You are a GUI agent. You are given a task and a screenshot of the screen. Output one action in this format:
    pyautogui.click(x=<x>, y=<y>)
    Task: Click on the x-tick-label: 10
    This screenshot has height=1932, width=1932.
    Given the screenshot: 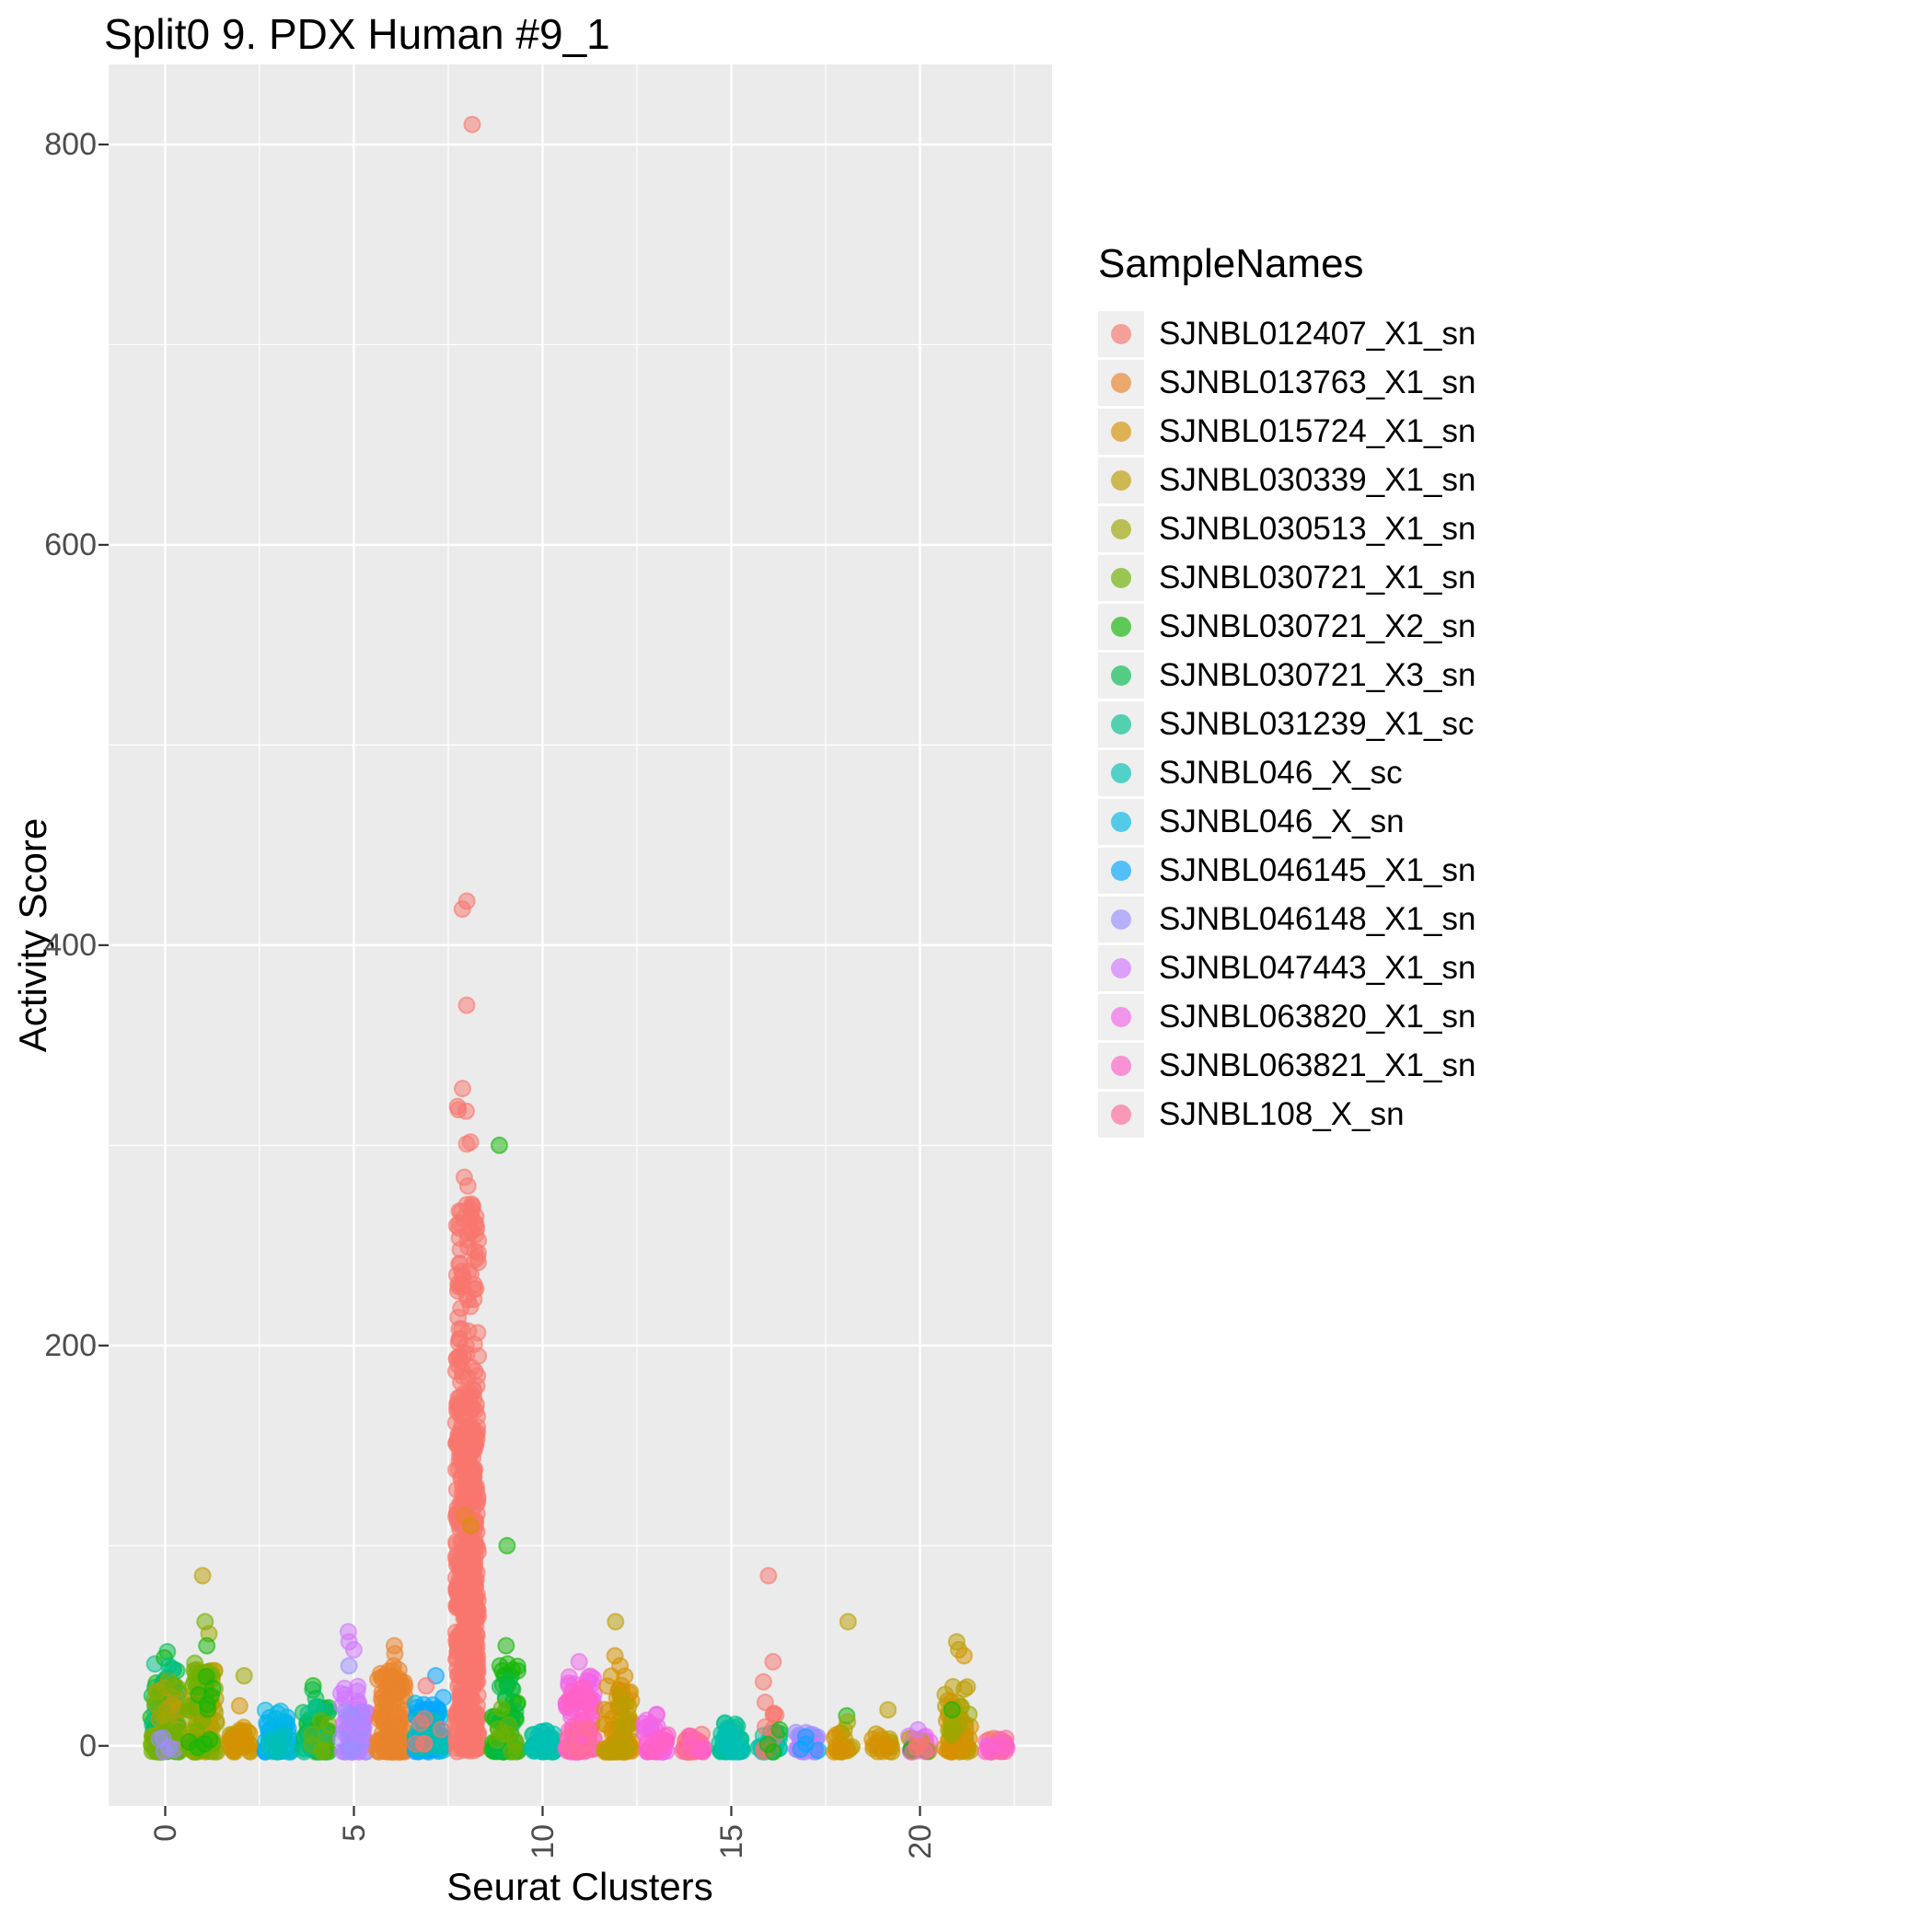 What is the action you would take?
    pyautogui.click(x=543, y=1842)
    